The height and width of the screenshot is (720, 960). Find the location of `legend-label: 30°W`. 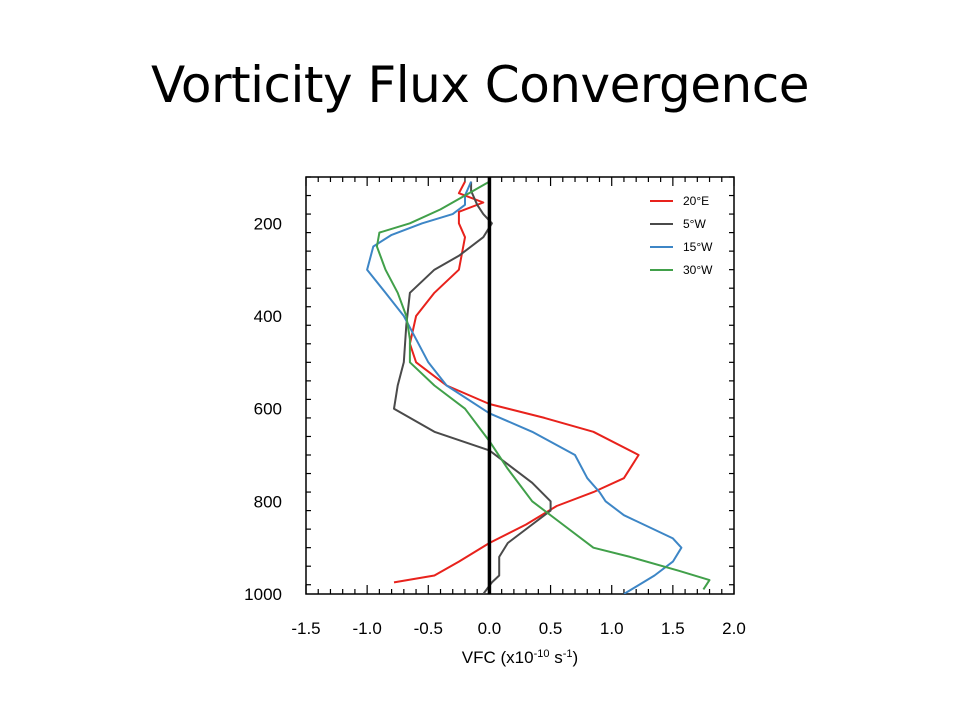

legend-label: 30°W is located at coordinates (698, 270).